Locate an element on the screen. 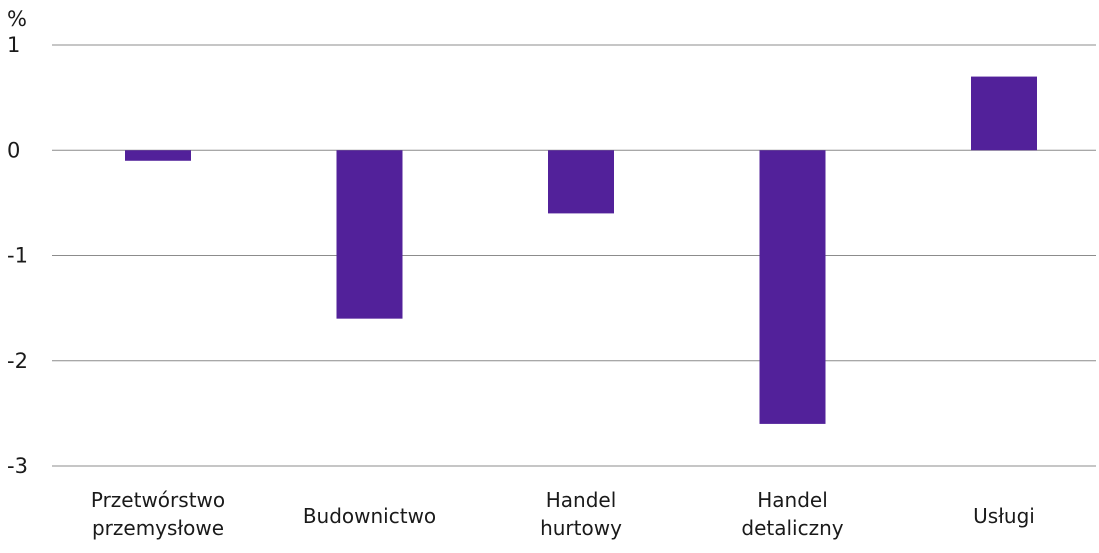 The width and height of the screenshot is (1099, 553). y-tick-label: 0 is located at coordinates (13, 150).